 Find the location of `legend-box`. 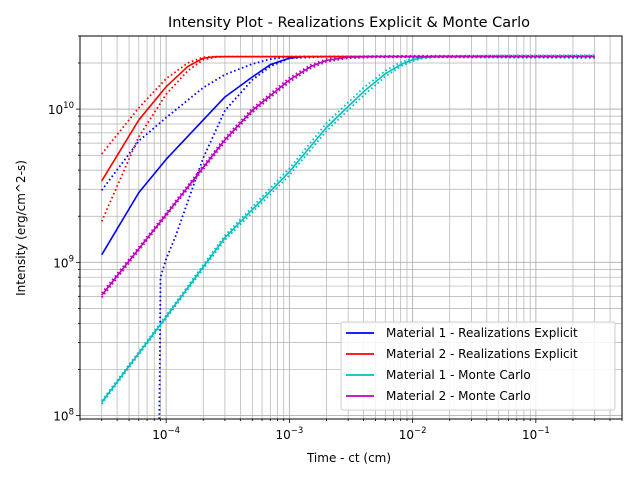

legend-box is located at coordinates (478, 366).